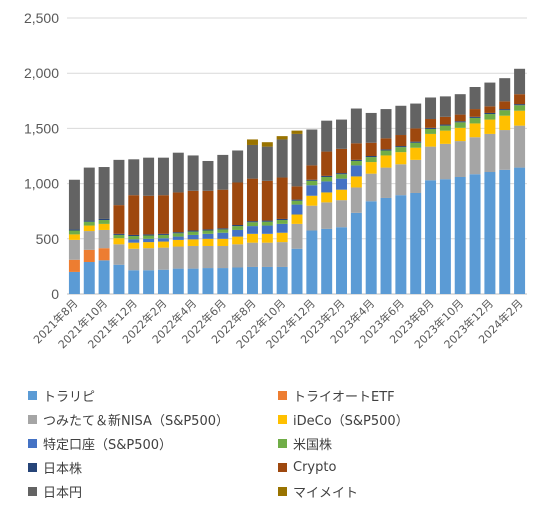  Describe the element at coordinates (307, 467) in the screenshot. I see `legend-item: Crypto` at that location.